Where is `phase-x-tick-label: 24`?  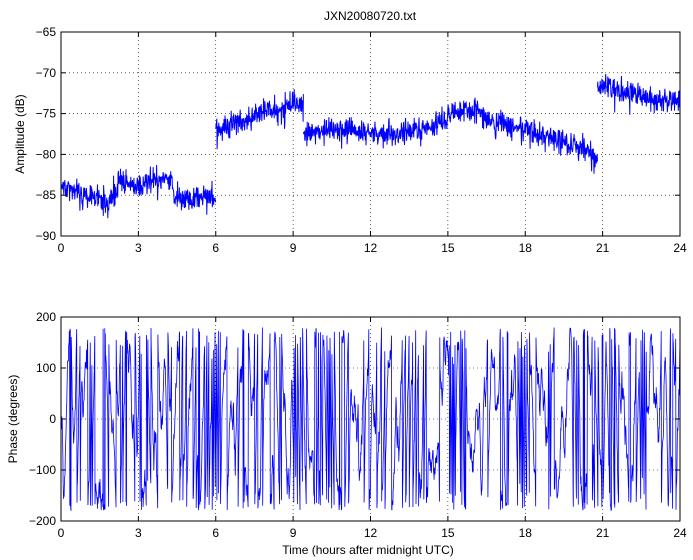 phase-x-tick-label: 24 is located at coordinates (680, 533).